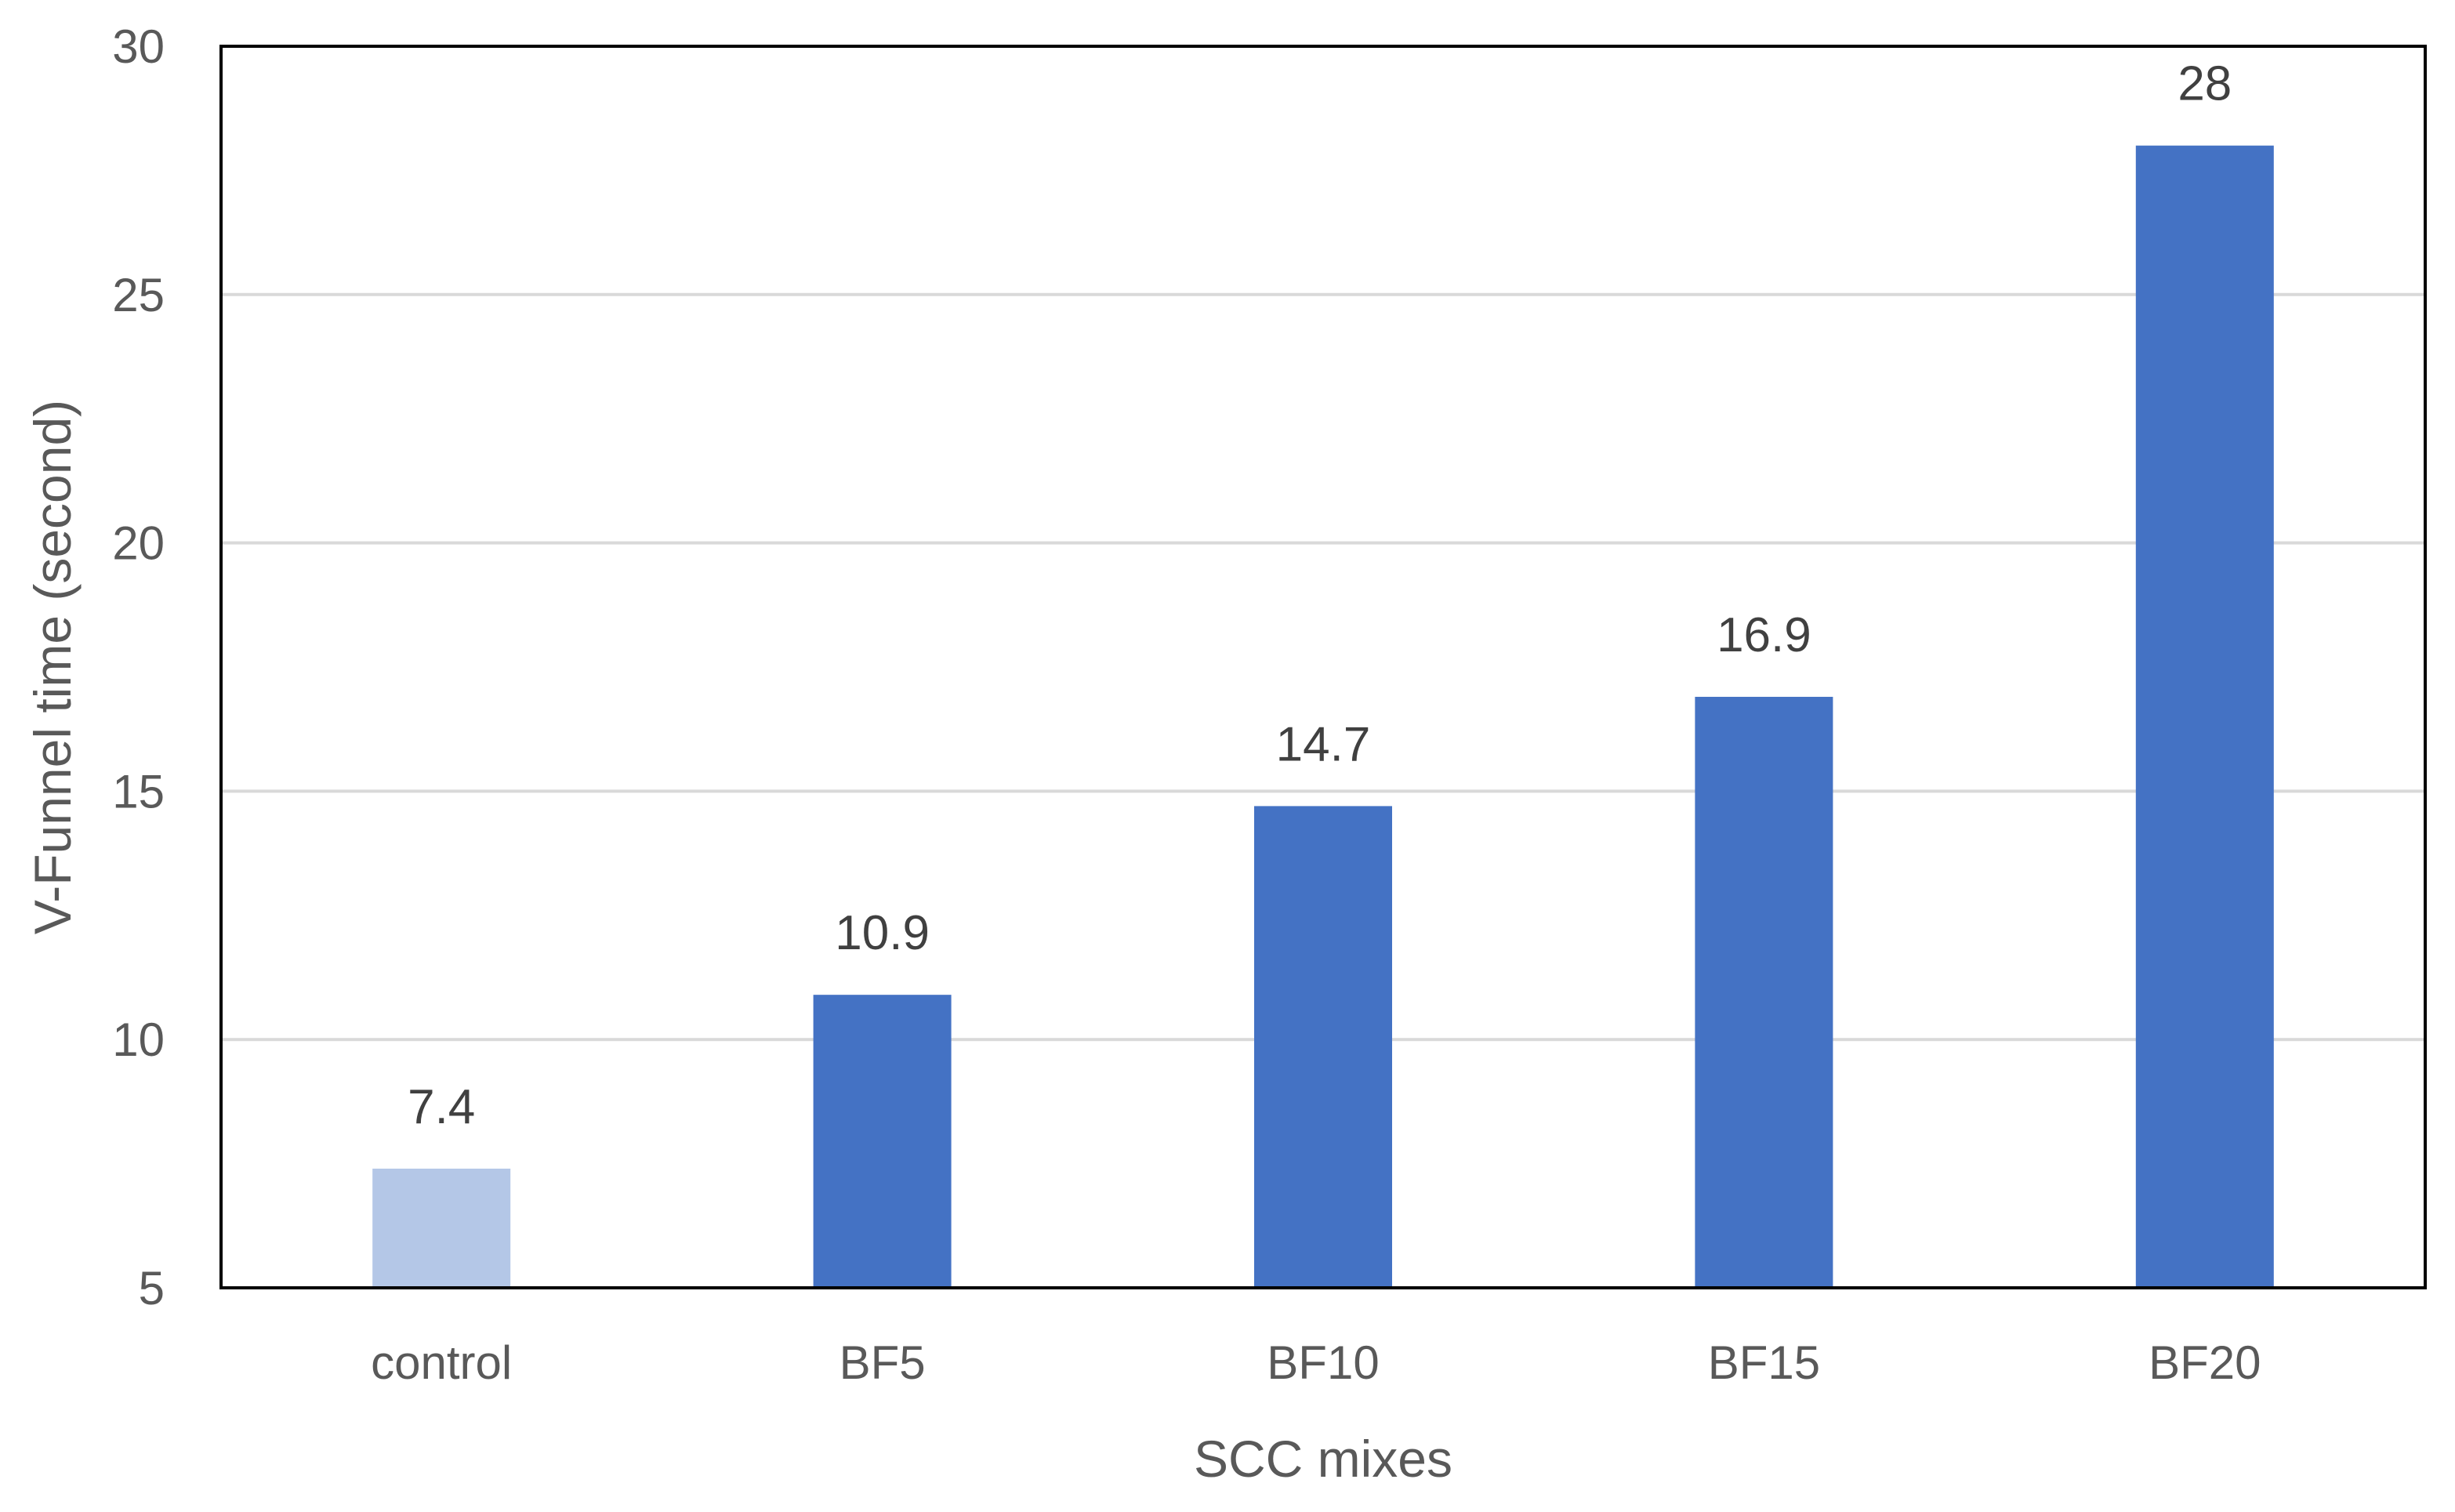  What do you see at coordinates (882, 1362) in the screenshot?
I see `x-tick-label: BF5` at bounding box center [882, 1362].